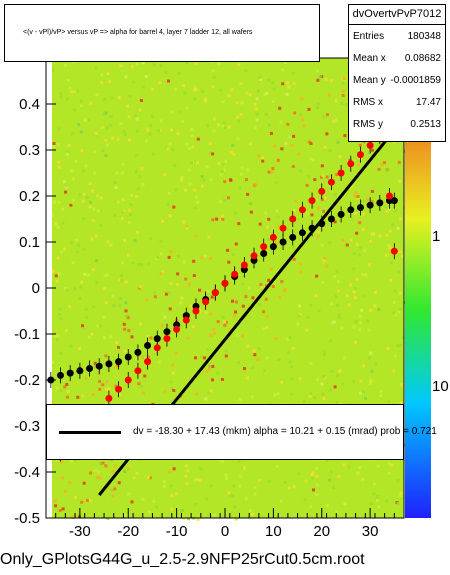  I want to click on y-tick-label: 0.2, so click(29, 196).